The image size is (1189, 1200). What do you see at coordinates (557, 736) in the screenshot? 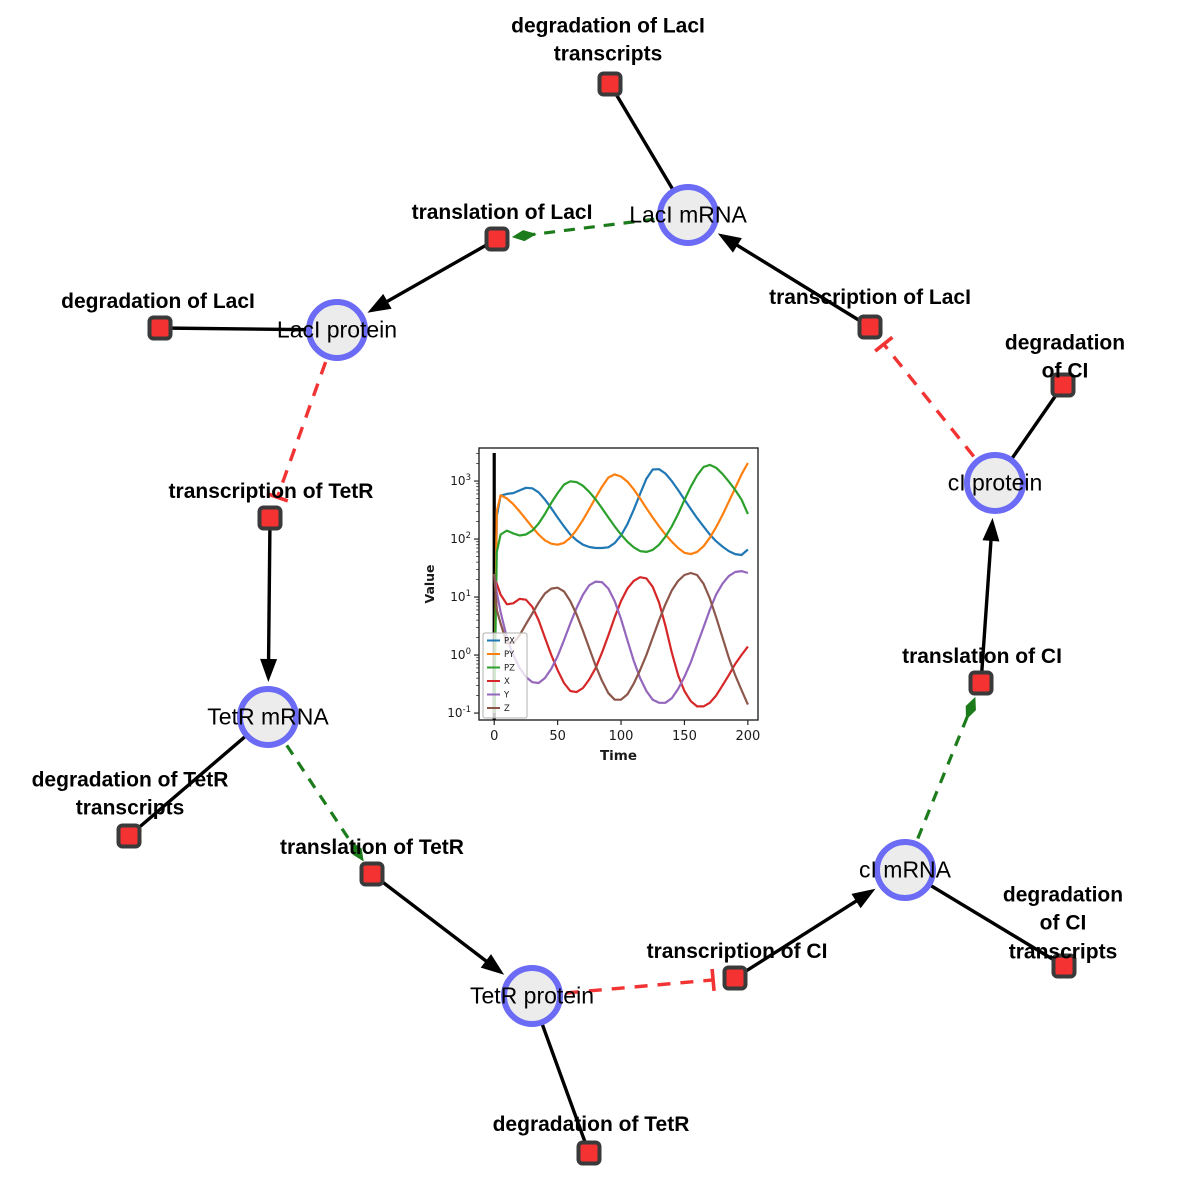
I see `x-tick-label: 50` at bounding box center [557, 736].